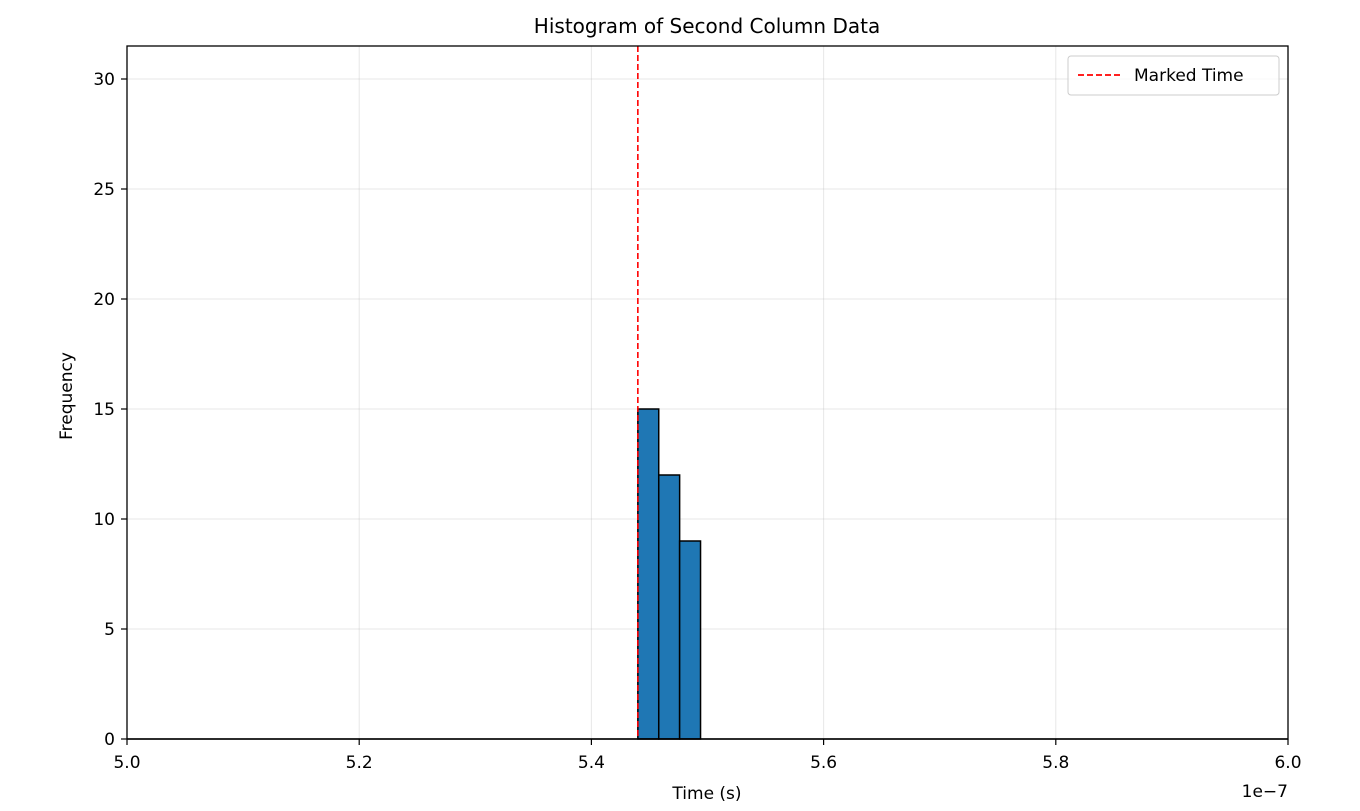 The image size is (1360, 811). Describe the element at coordinates (67, 396) in the screenshot. I see `y-axis-label: Frequency` at that location.